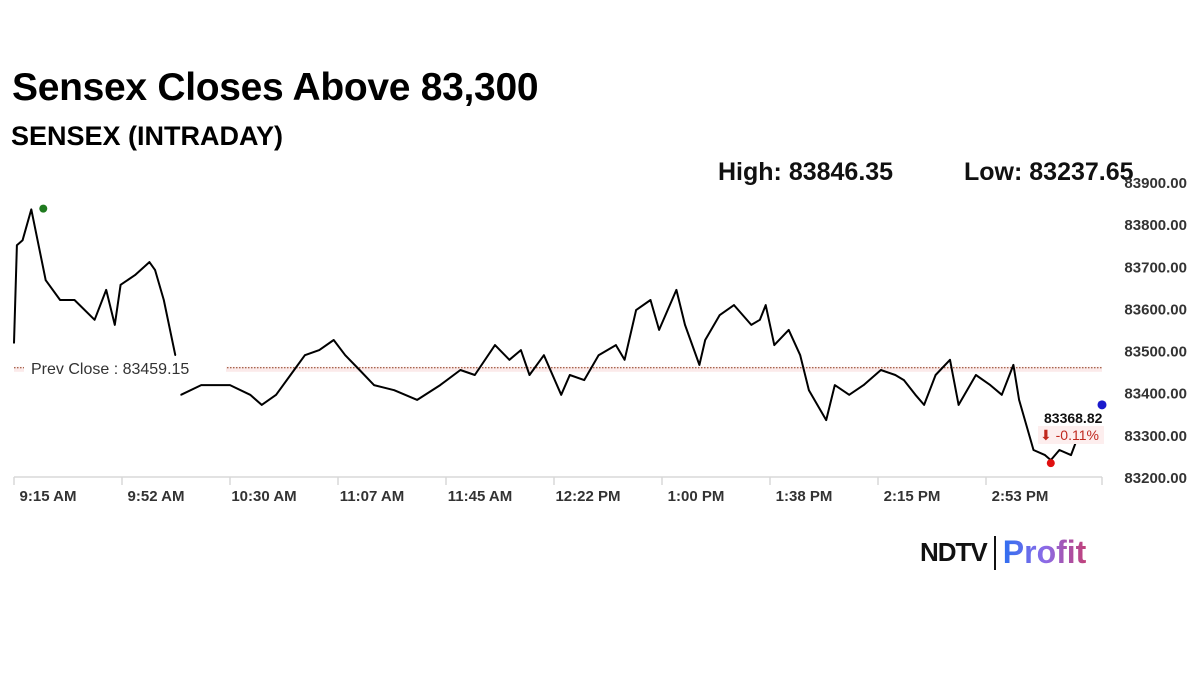 This screenshot has height=675, width=1200. What do you see at coordinates (1155, 436) in the screenshot?
I see `y-tick-label: 83300.00` at bounding box center [1155, 436].